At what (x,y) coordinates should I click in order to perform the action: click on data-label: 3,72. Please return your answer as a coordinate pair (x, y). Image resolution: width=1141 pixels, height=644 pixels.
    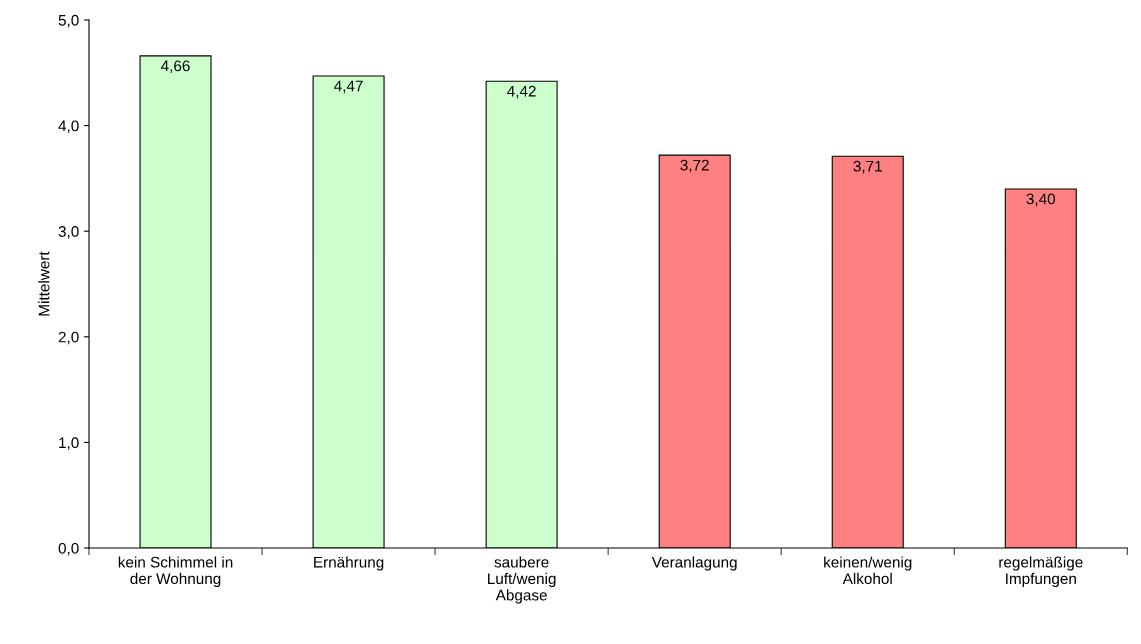
    Looking at the image, I should click on (694, 166).